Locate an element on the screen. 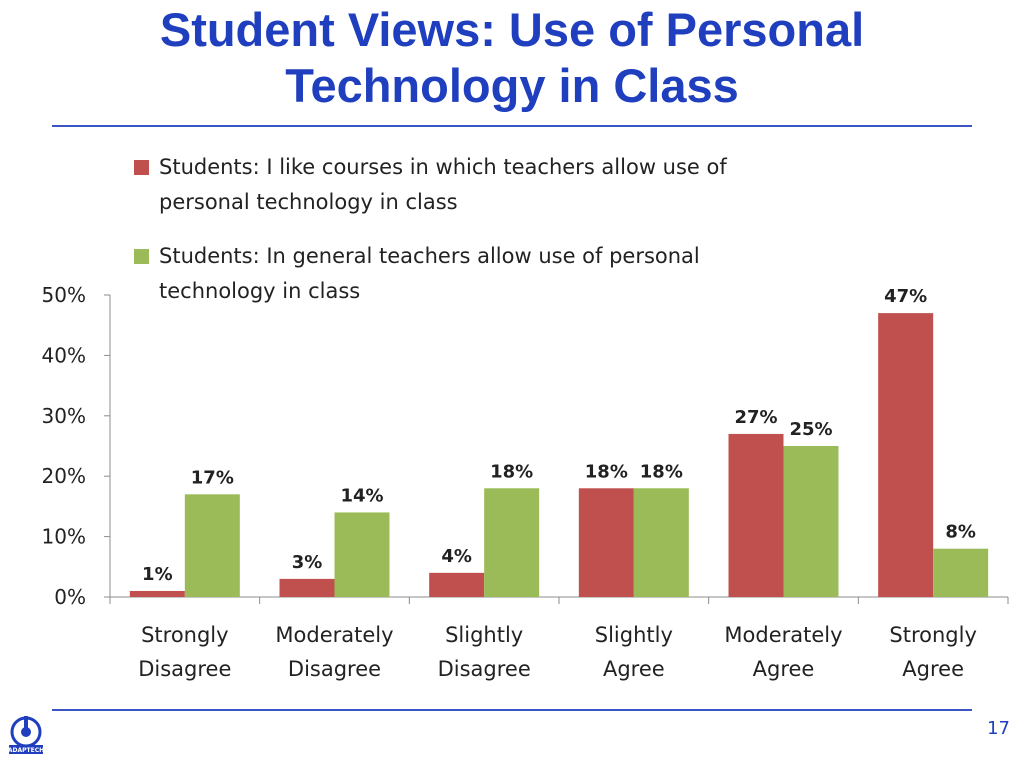  slide-title-line2: Technology in Class is located at coordinates (512, 85).